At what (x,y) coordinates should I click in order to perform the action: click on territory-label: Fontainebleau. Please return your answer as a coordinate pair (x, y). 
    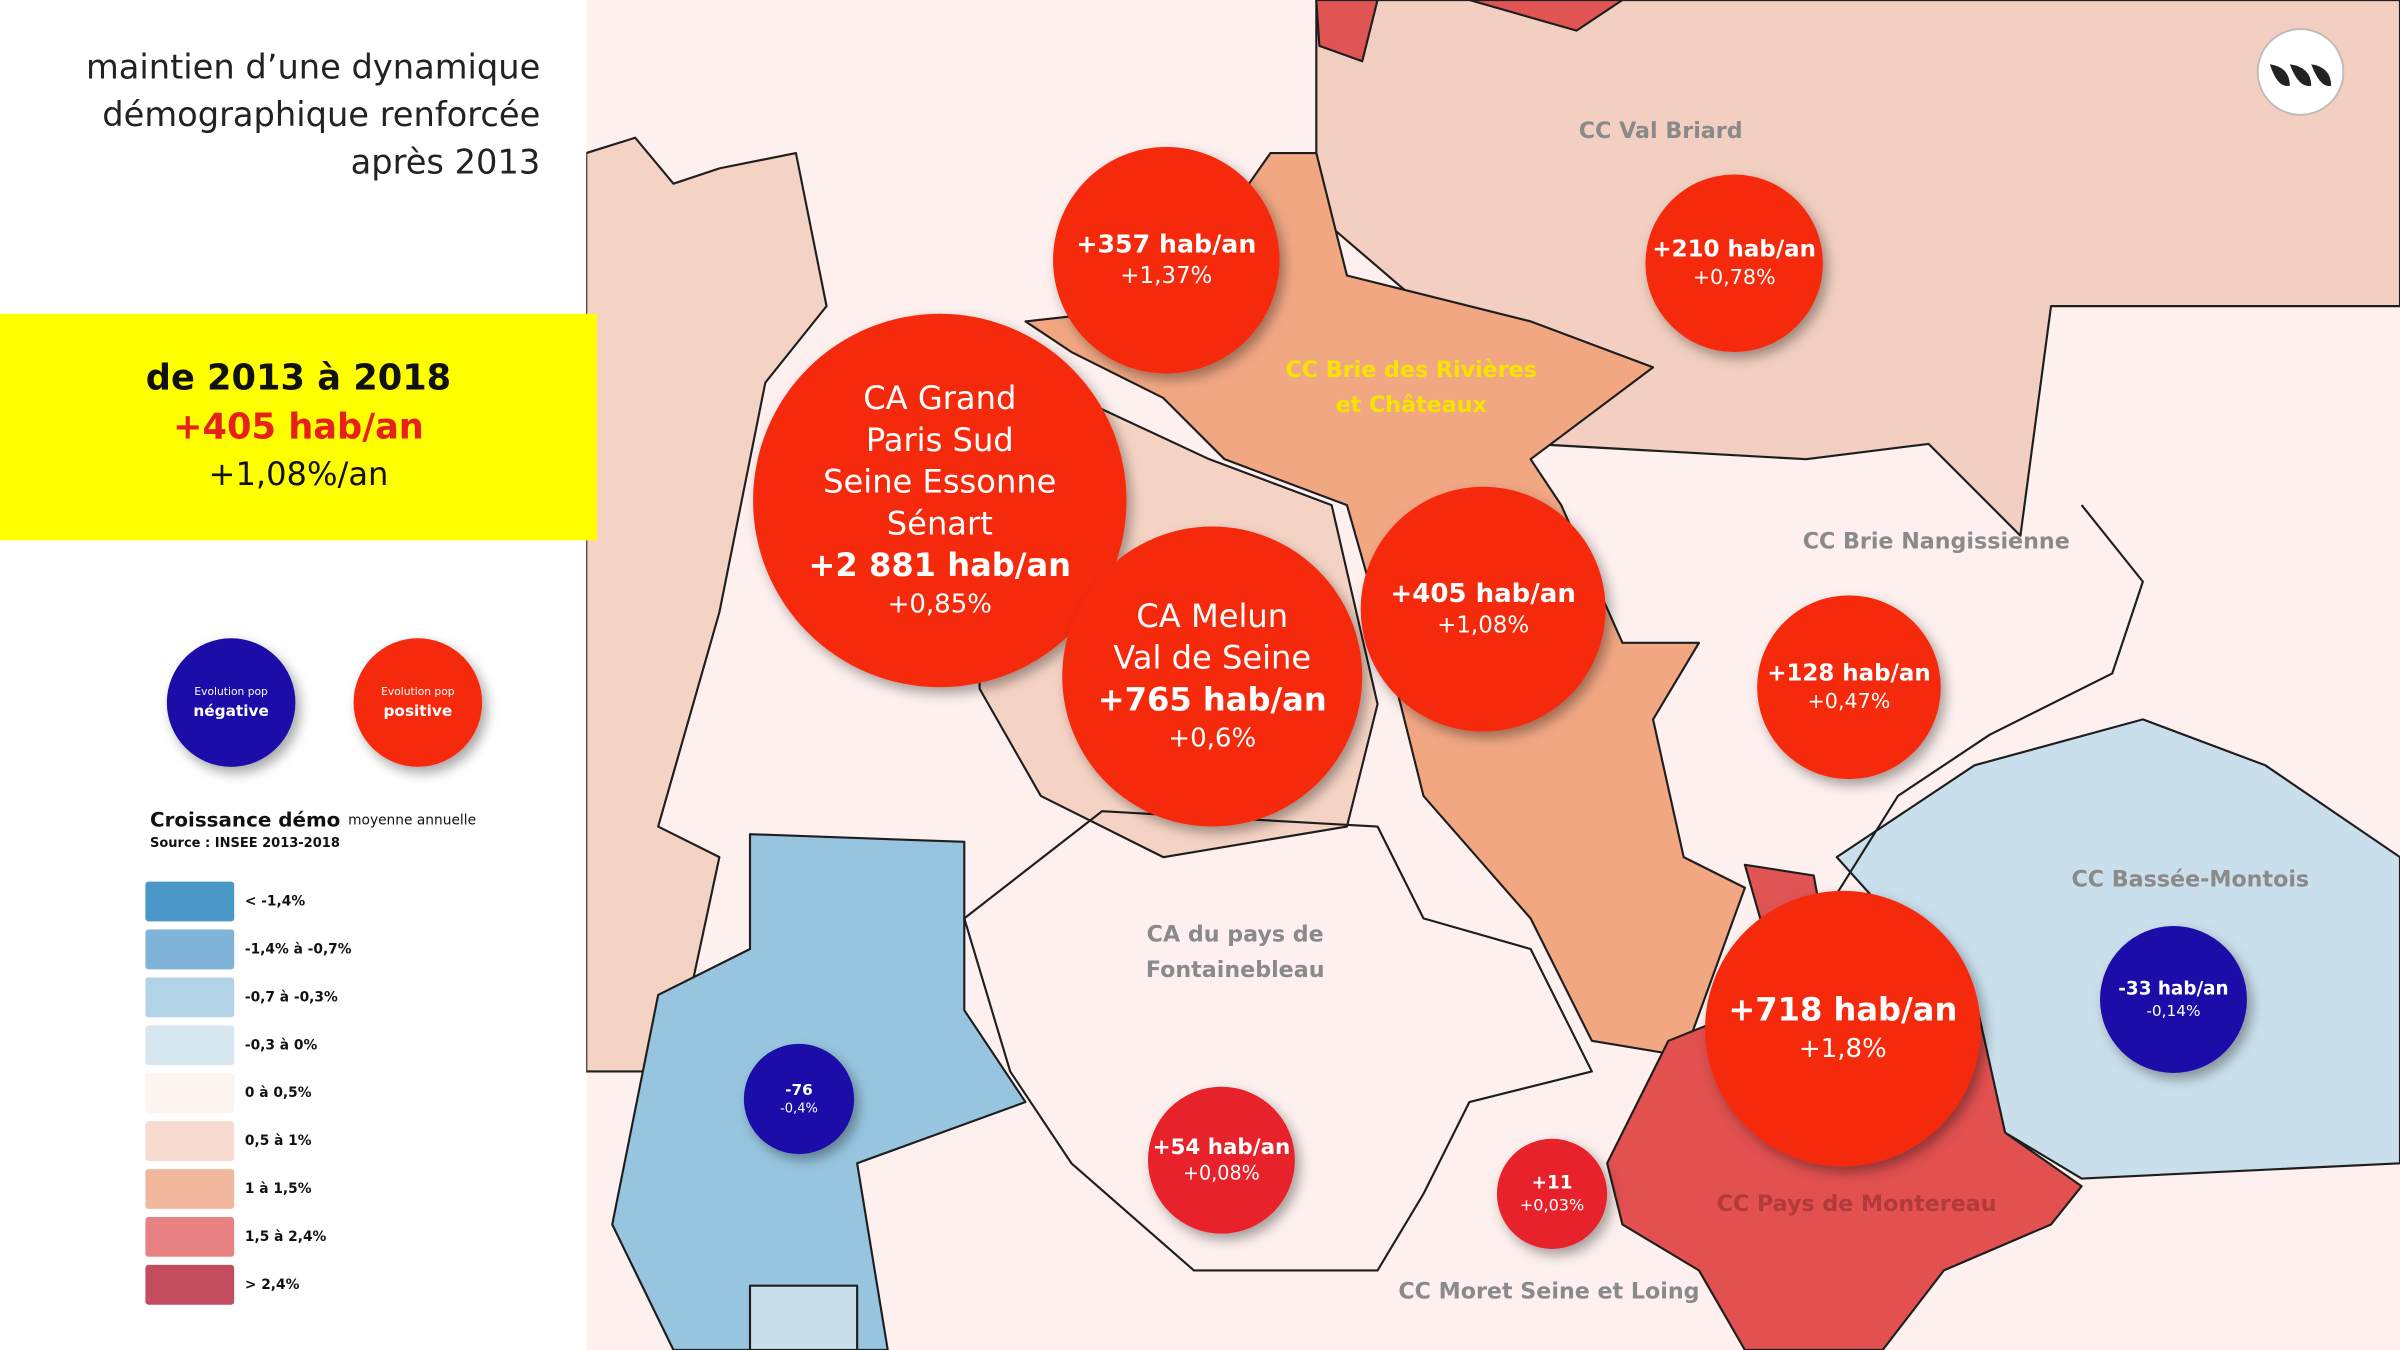
    Looking at the image, I should click on (1235, 970).